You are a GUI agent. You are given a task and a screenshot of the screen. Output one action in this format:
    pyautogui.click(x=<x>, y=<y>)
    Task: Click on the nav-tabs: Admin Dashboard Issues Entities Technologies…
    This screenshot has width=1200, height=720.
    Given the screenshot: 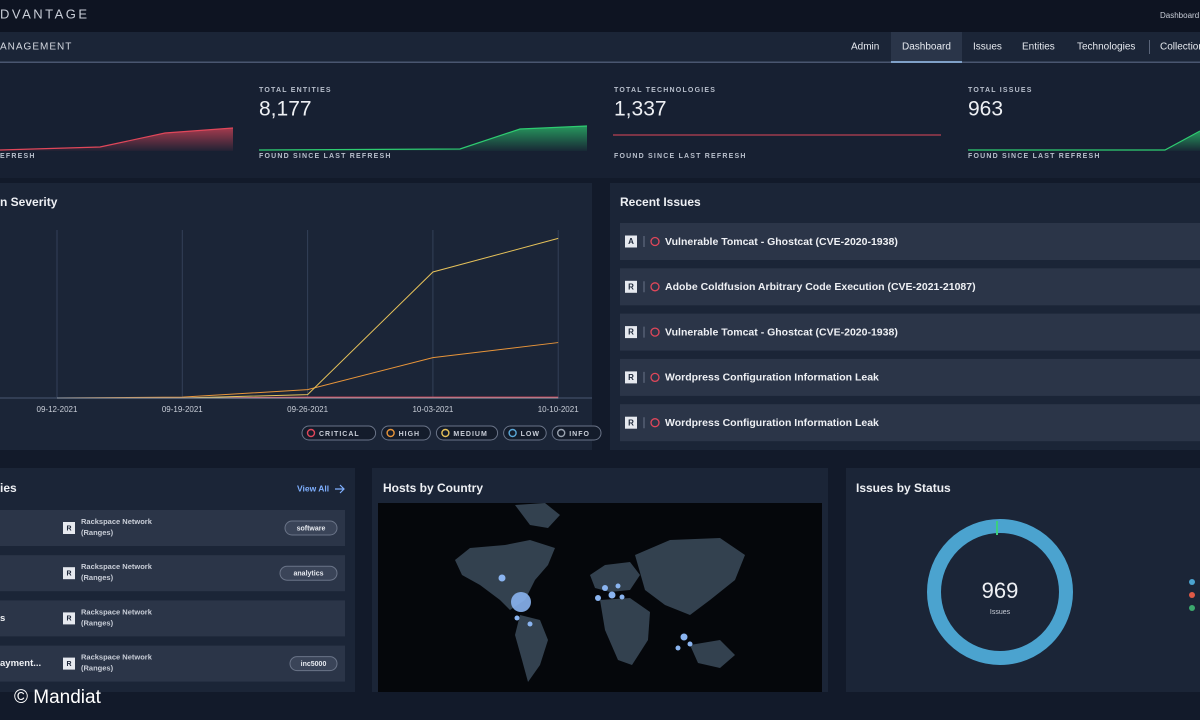 What is the action you would take?
    pyautogui.click(x=1025, y=47)
    